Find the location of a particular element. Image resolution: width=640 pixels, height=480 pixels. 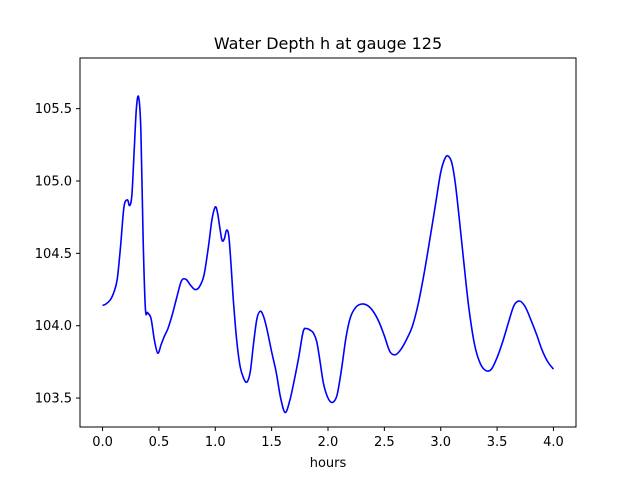

x-tick-label: 0.0 is located at coordinates (102, 442).